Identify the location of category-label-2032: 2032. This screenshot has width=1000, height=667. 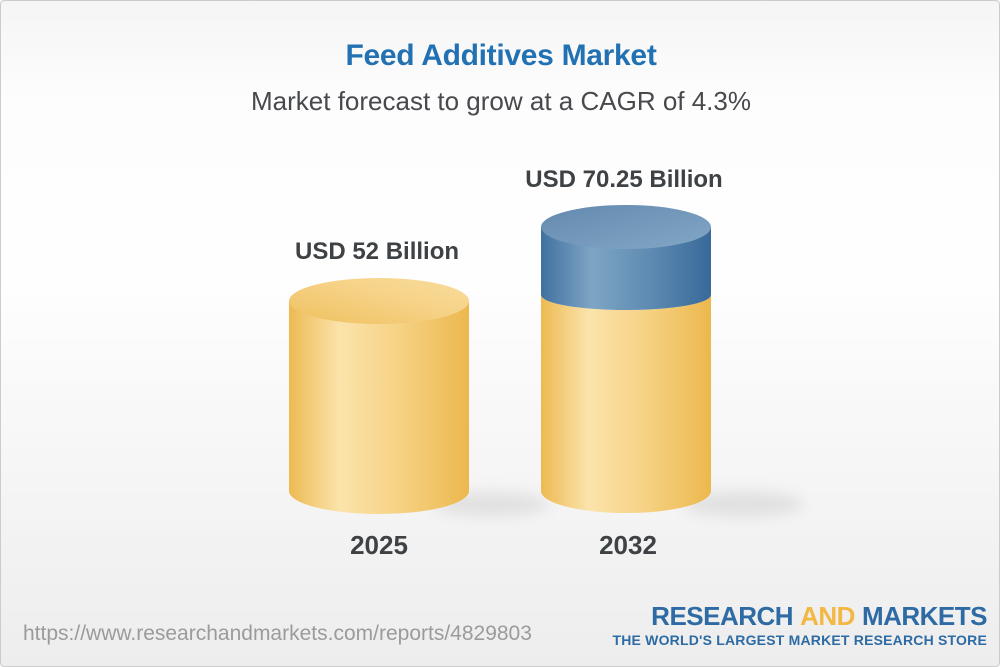
(628, 545).